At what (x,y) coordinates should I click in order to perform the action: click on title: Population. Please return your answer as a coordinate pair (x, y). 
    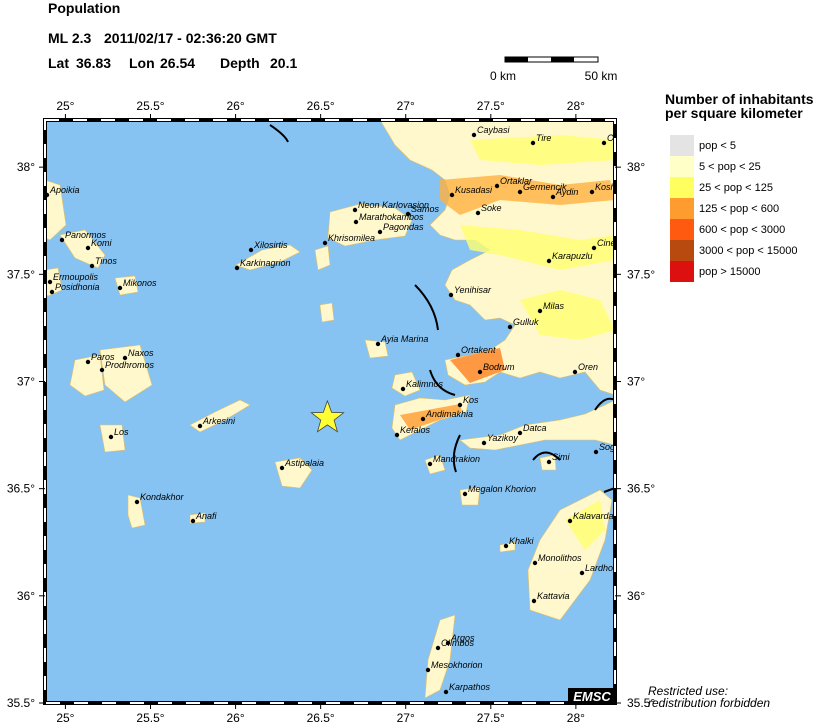
    Looking at the image, I should click on (84, 8).